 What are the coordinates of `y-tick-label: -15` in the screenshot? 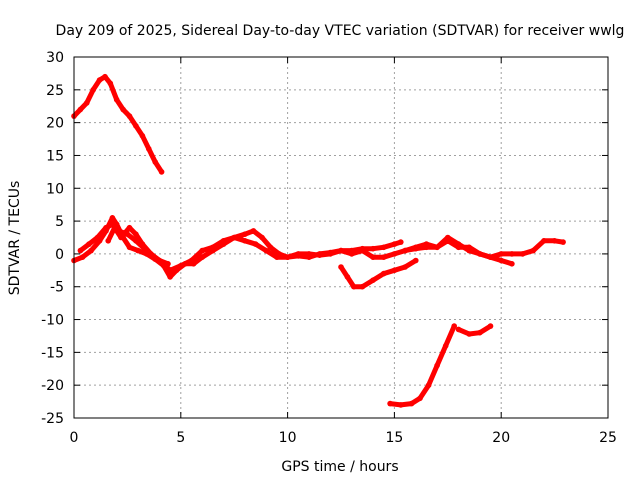 It's located at (52, 353).